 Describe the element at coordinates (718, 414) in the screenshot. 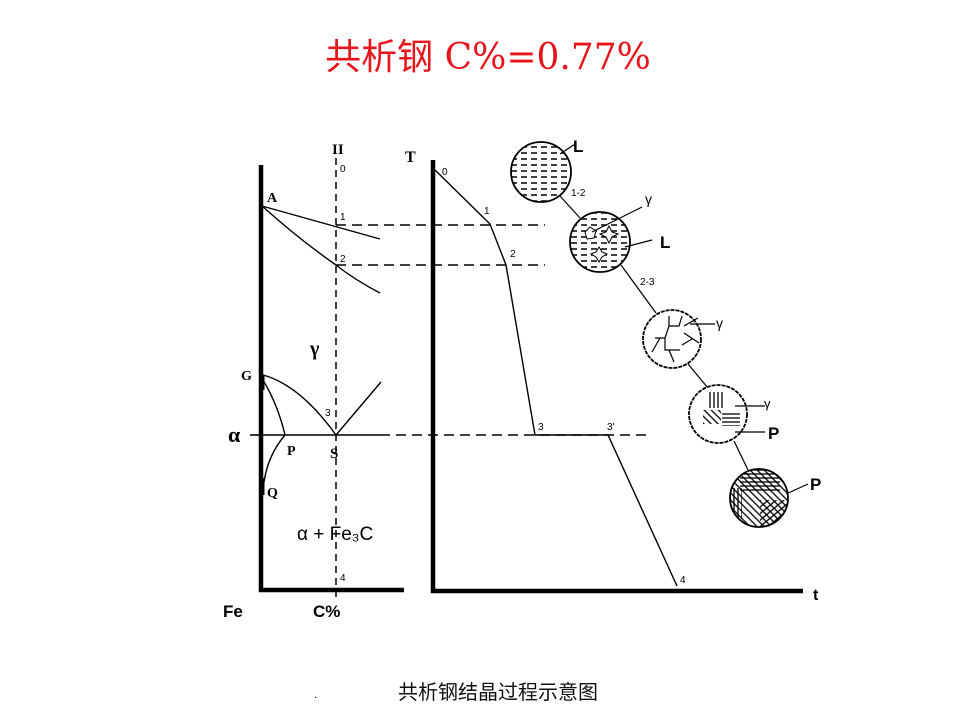

I see `austenite-pearlite-microstructure` at that location.